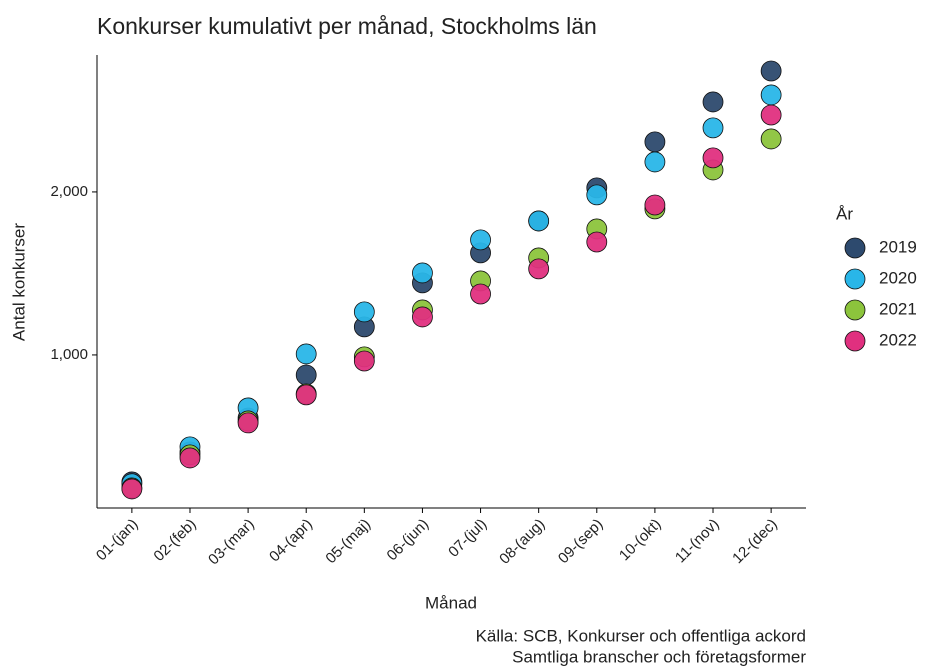  I want to click on legend-label: 2020, so click(898, 277).